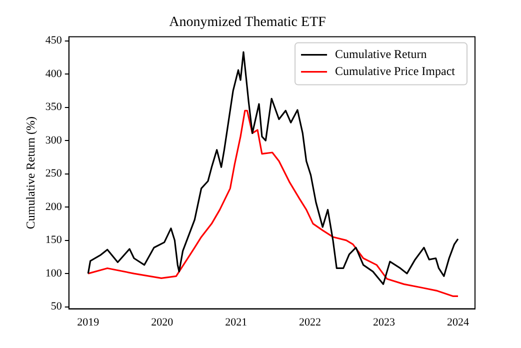 The width and height of the screenshot is (521, 348). I want to click on y-tick-label: 300, so click(53, 140).